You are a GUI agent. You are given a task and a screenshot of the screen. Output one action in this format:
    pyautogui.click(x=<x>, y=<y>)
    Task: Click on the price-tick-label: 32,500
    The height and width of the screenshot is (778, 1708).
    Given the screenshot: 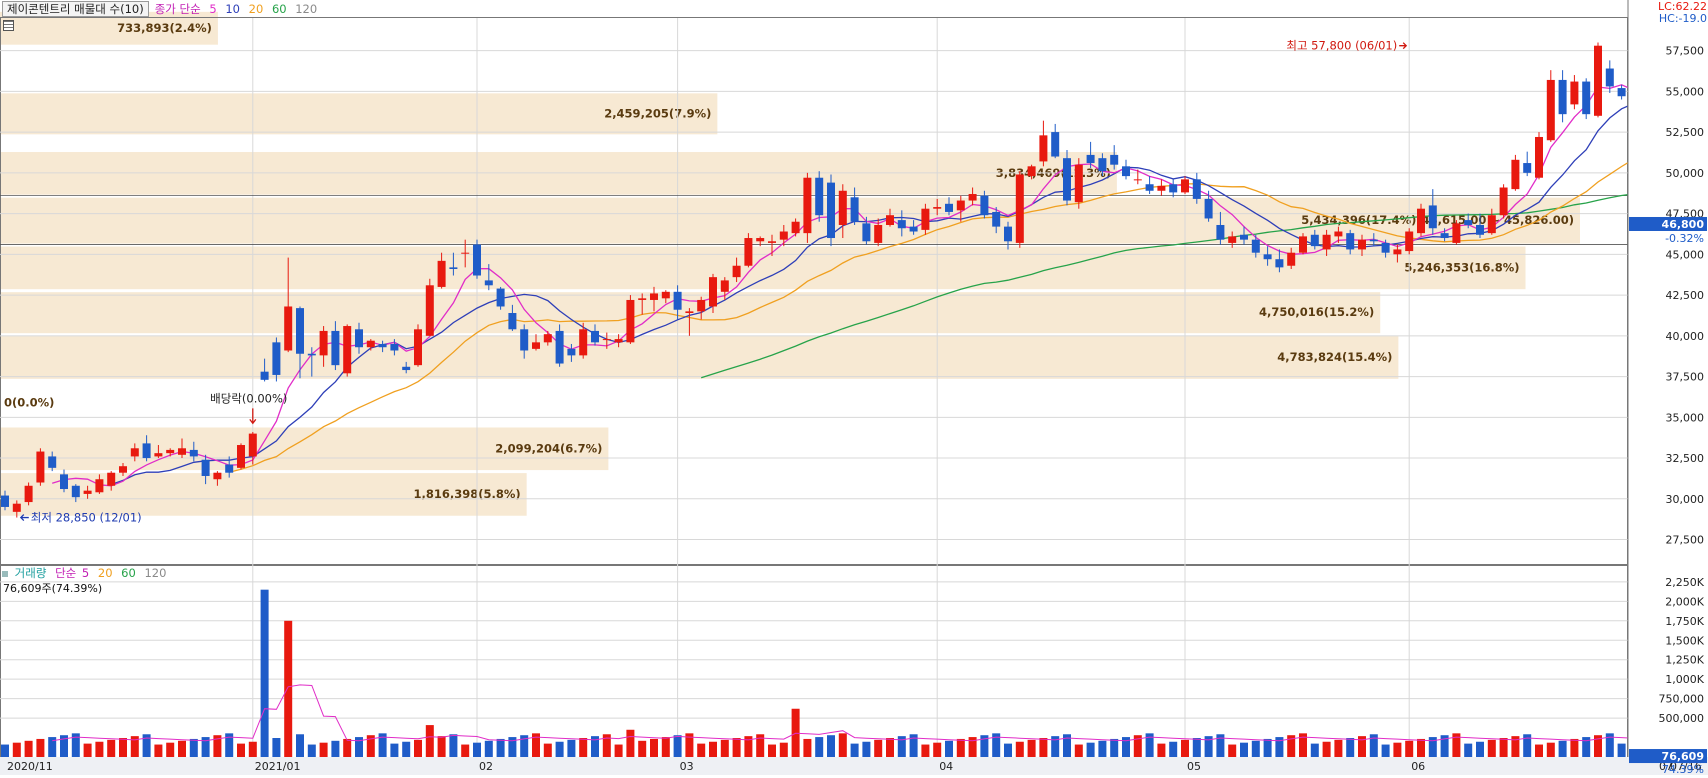 What is the action you would take?
    pyautogui.click(x=1685, y=458)
    